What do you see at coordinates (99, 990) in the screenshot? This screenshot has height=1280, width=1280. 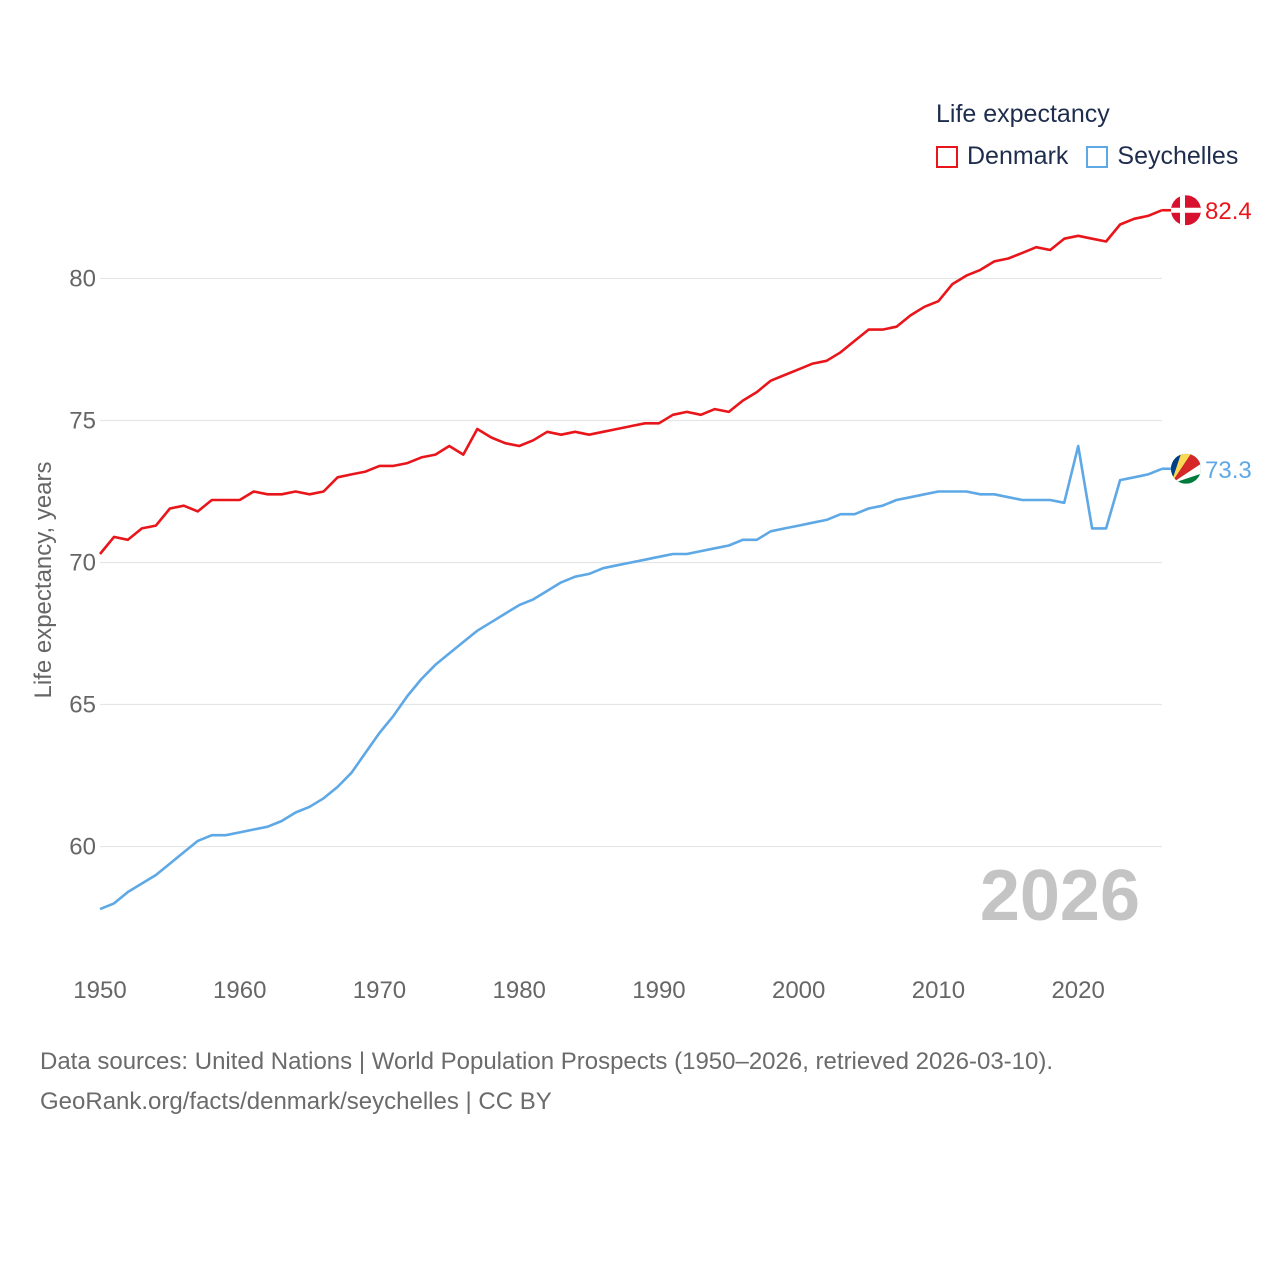 I see `x-tick-label: 1950` at bounding box center [99, 990].